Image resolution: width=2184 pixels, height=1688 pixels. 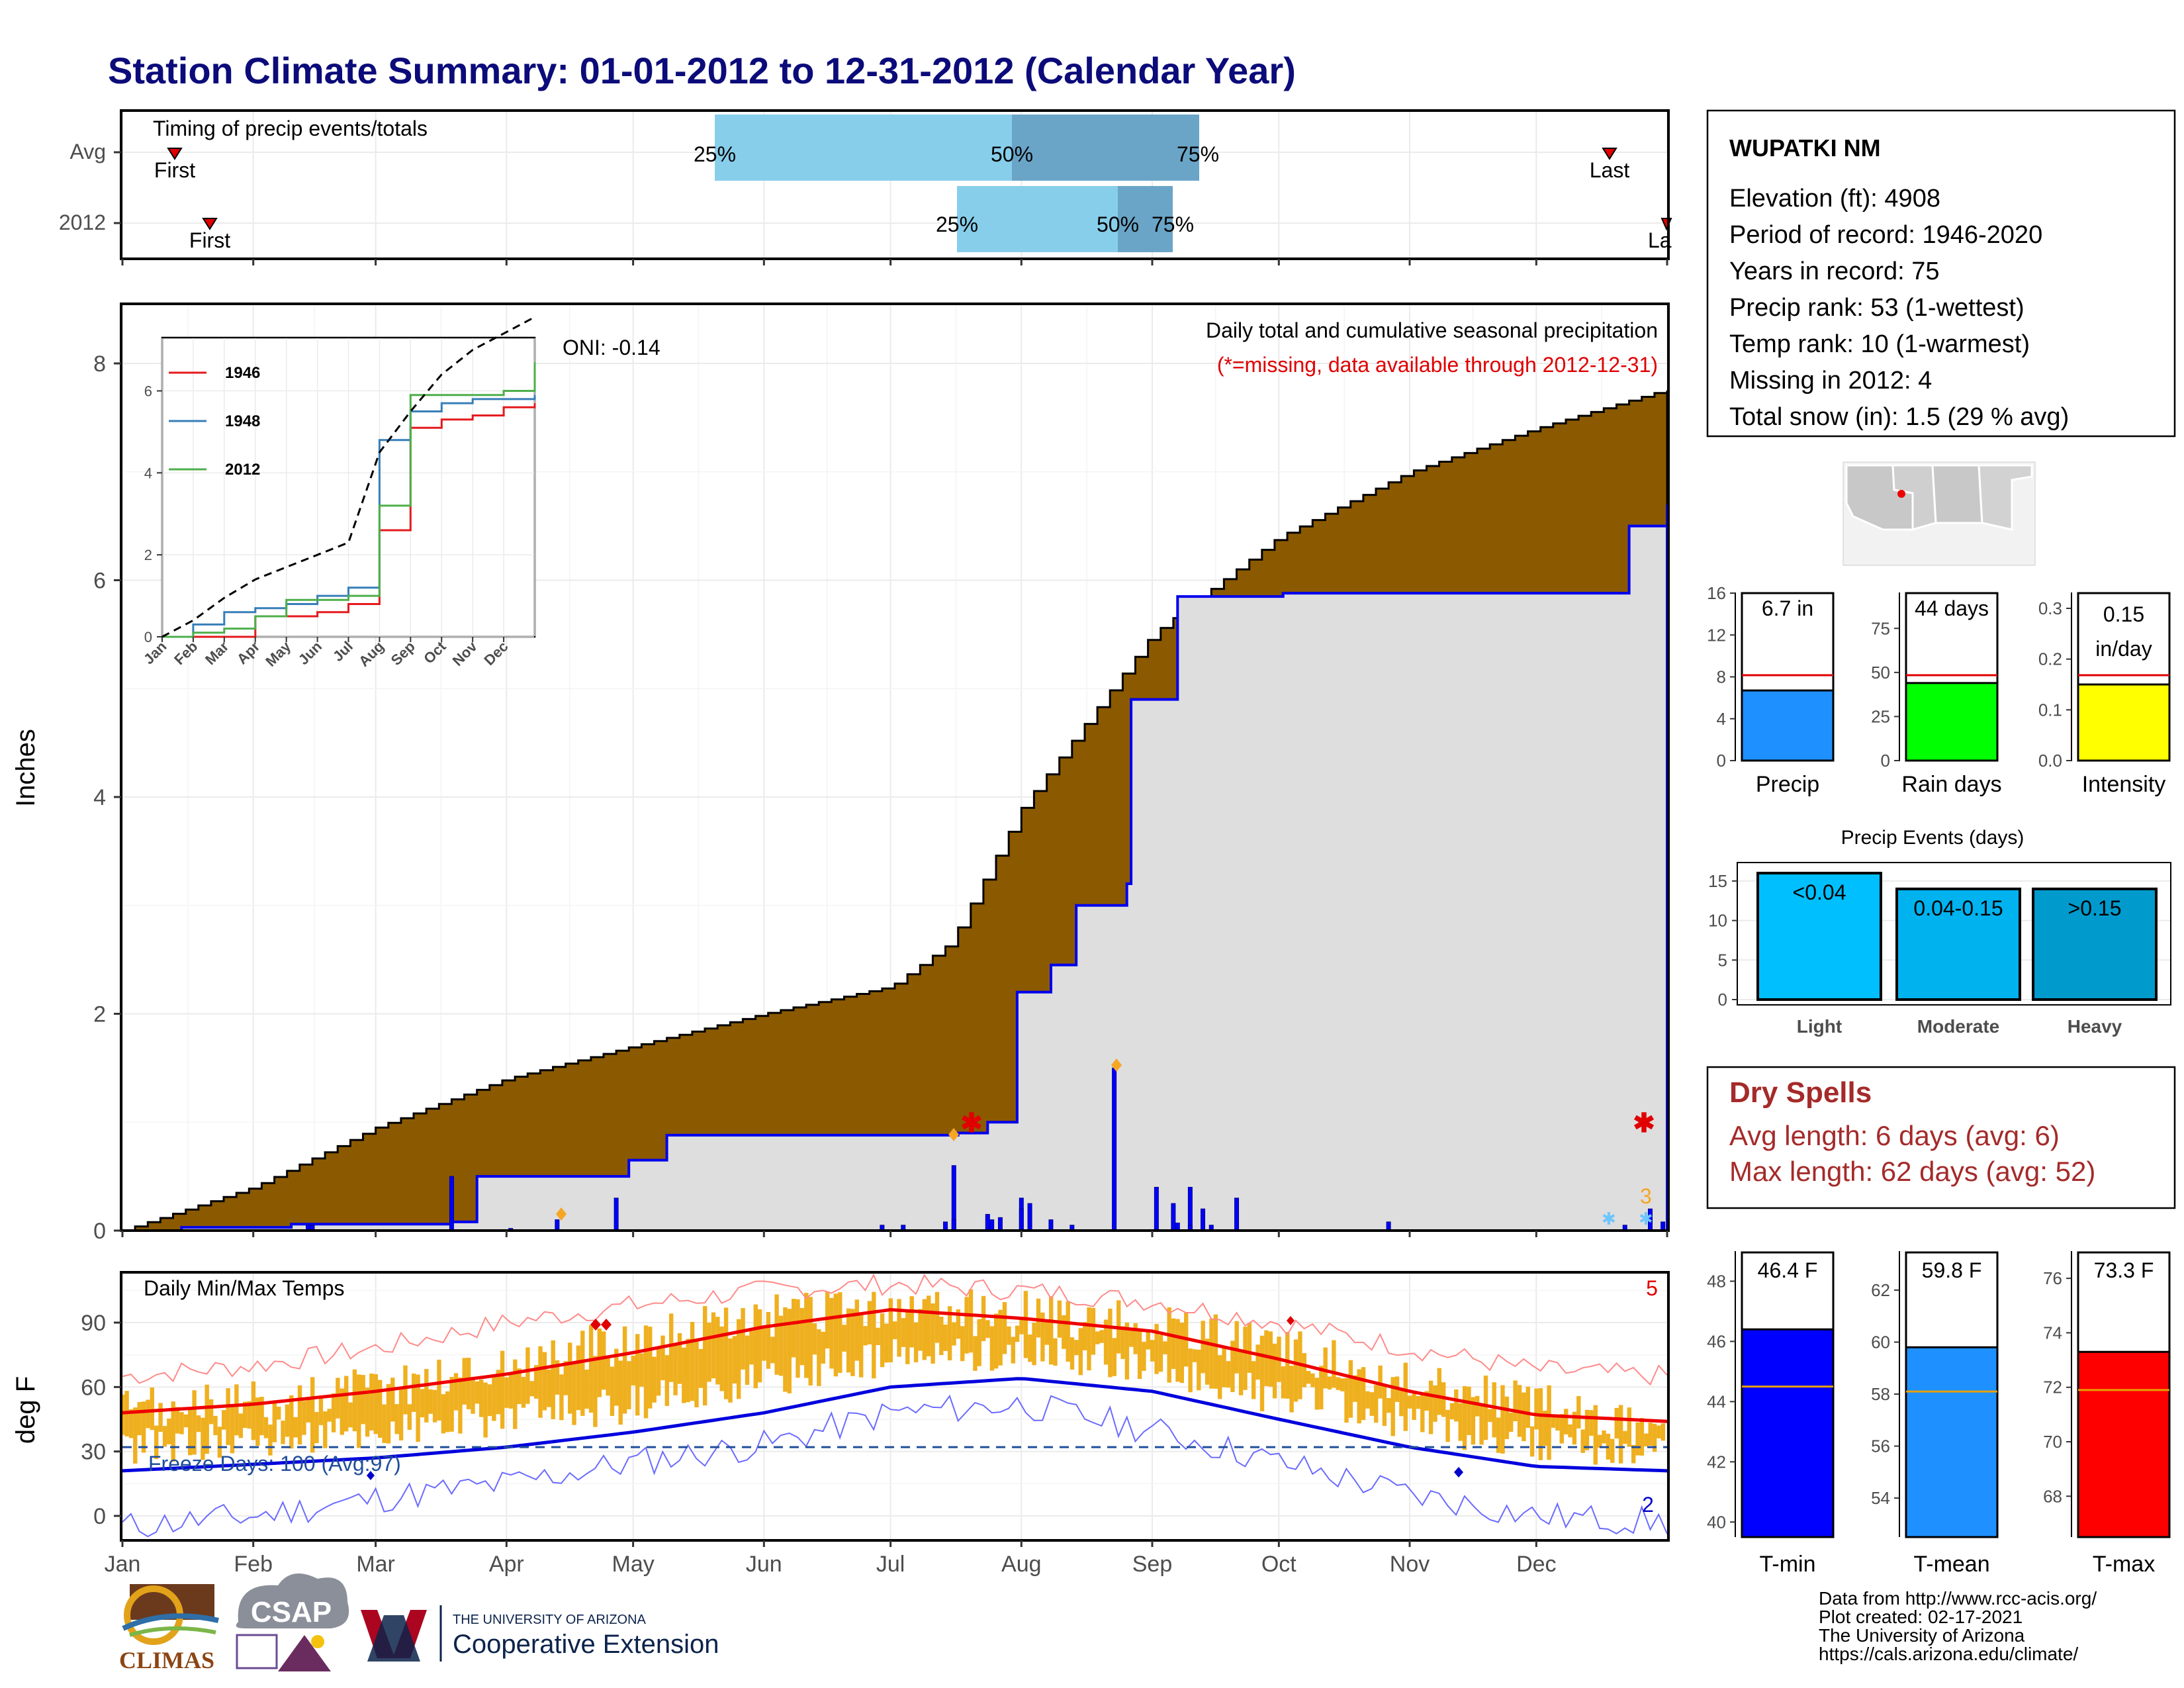 What do you see at coordinates (1787, 784) in the screenshot?
I see `precip-bar-label: Precip` at bounding box center [1787, 784].